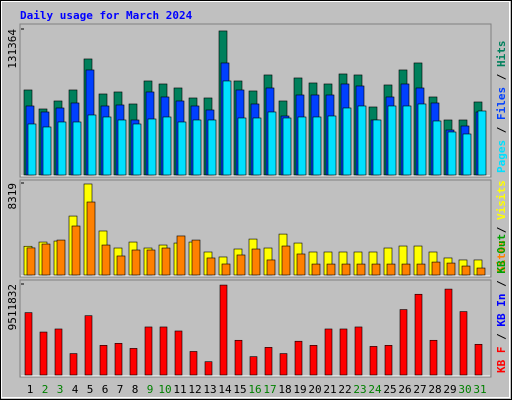 This screenshot has height=400, width=512. What do you see at coordinates (434, 389) in the screenshot?
I see `x-tick-label: 28` at bounding box center [434, 389].